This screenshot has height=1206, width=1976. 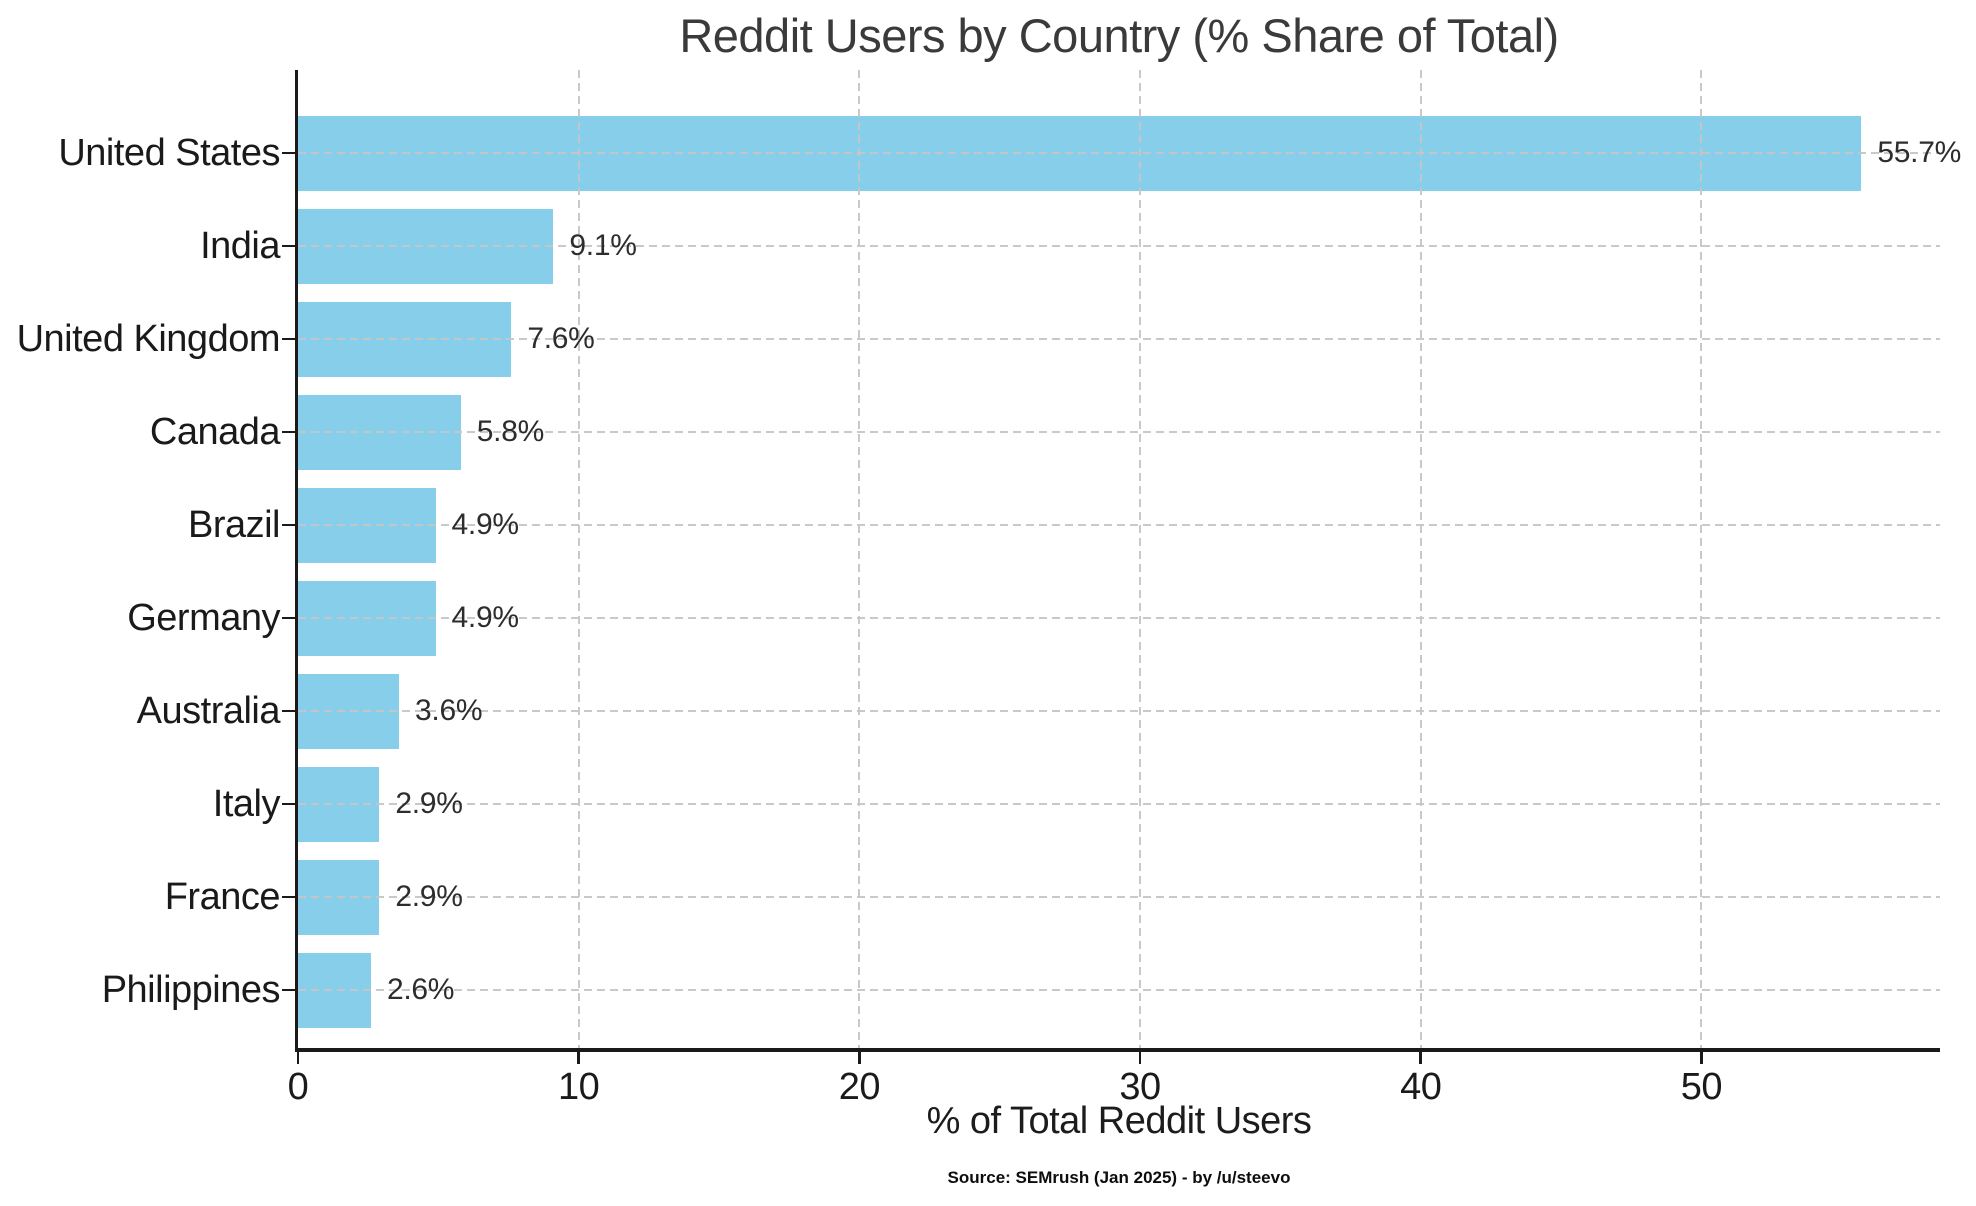 I want to click on category-label: France, so click(x=222, y=897).